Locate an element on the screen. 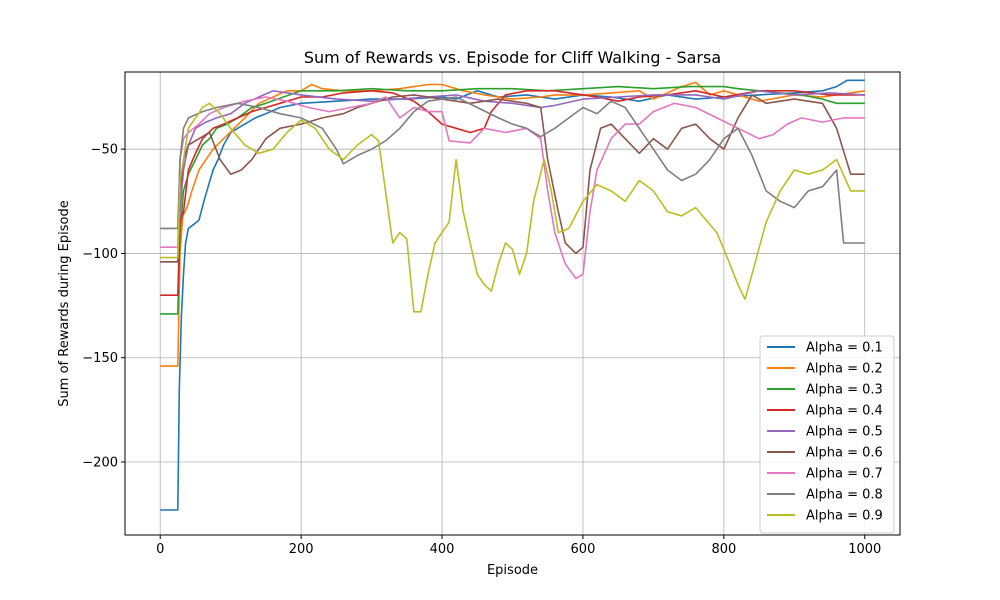  legend-entry-1: Alpha = 0.1 is located at coordinates (844, 348).